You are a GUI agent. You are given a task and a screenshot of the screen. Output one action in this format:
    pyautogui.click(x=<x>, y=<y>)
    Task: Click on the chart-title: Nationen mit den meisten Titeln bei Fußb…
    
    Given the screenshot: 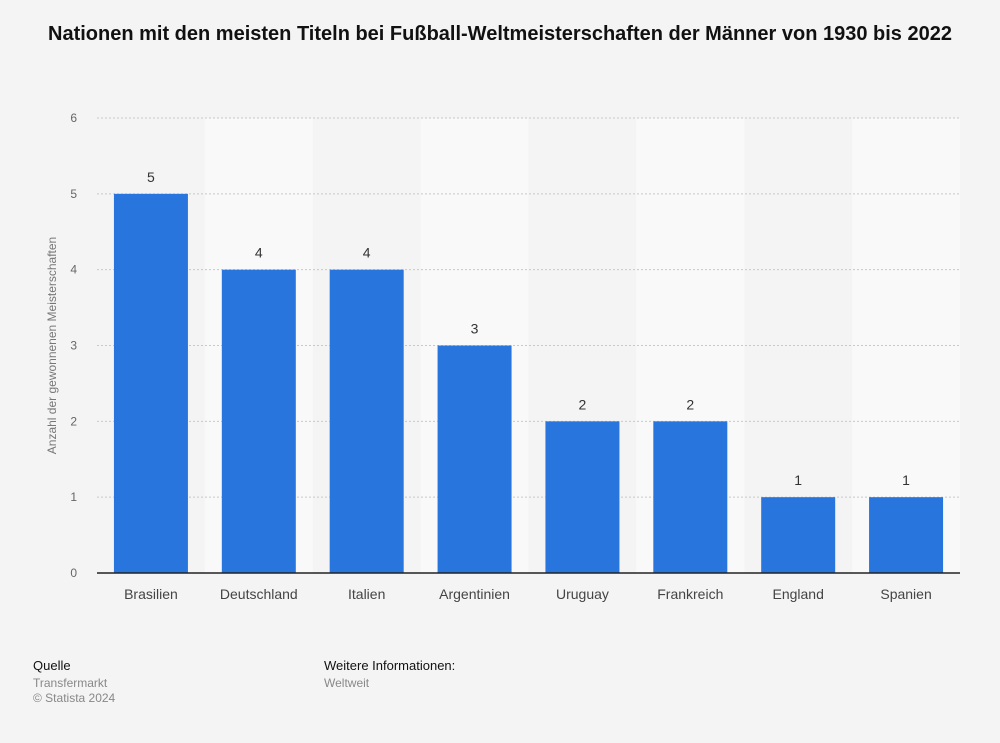 What is the action you would take?
    pyautogui.click(x=500, y=34)
    